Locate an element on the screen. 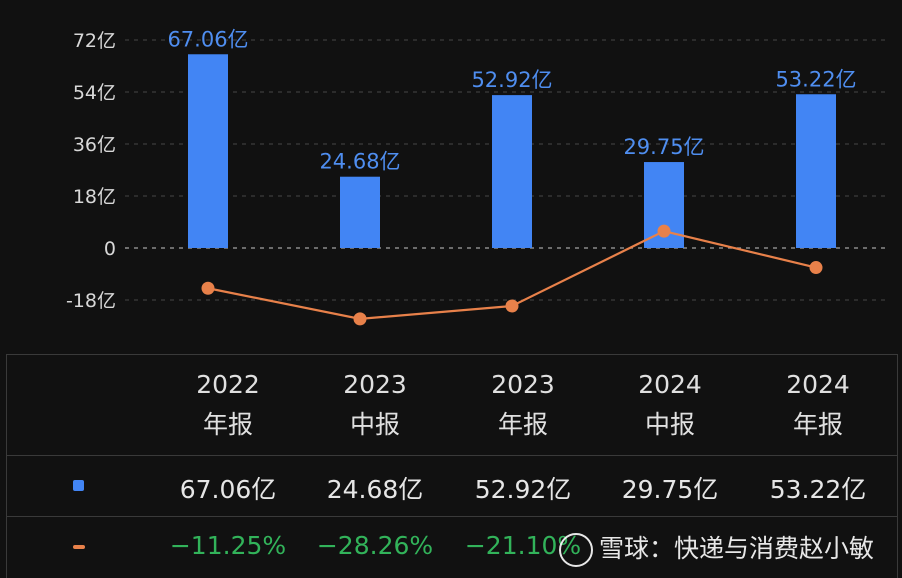 The width and height of the screenshot is (902, 578). header-cell-2: 2023 中报 is located at coordinates (375, 404).